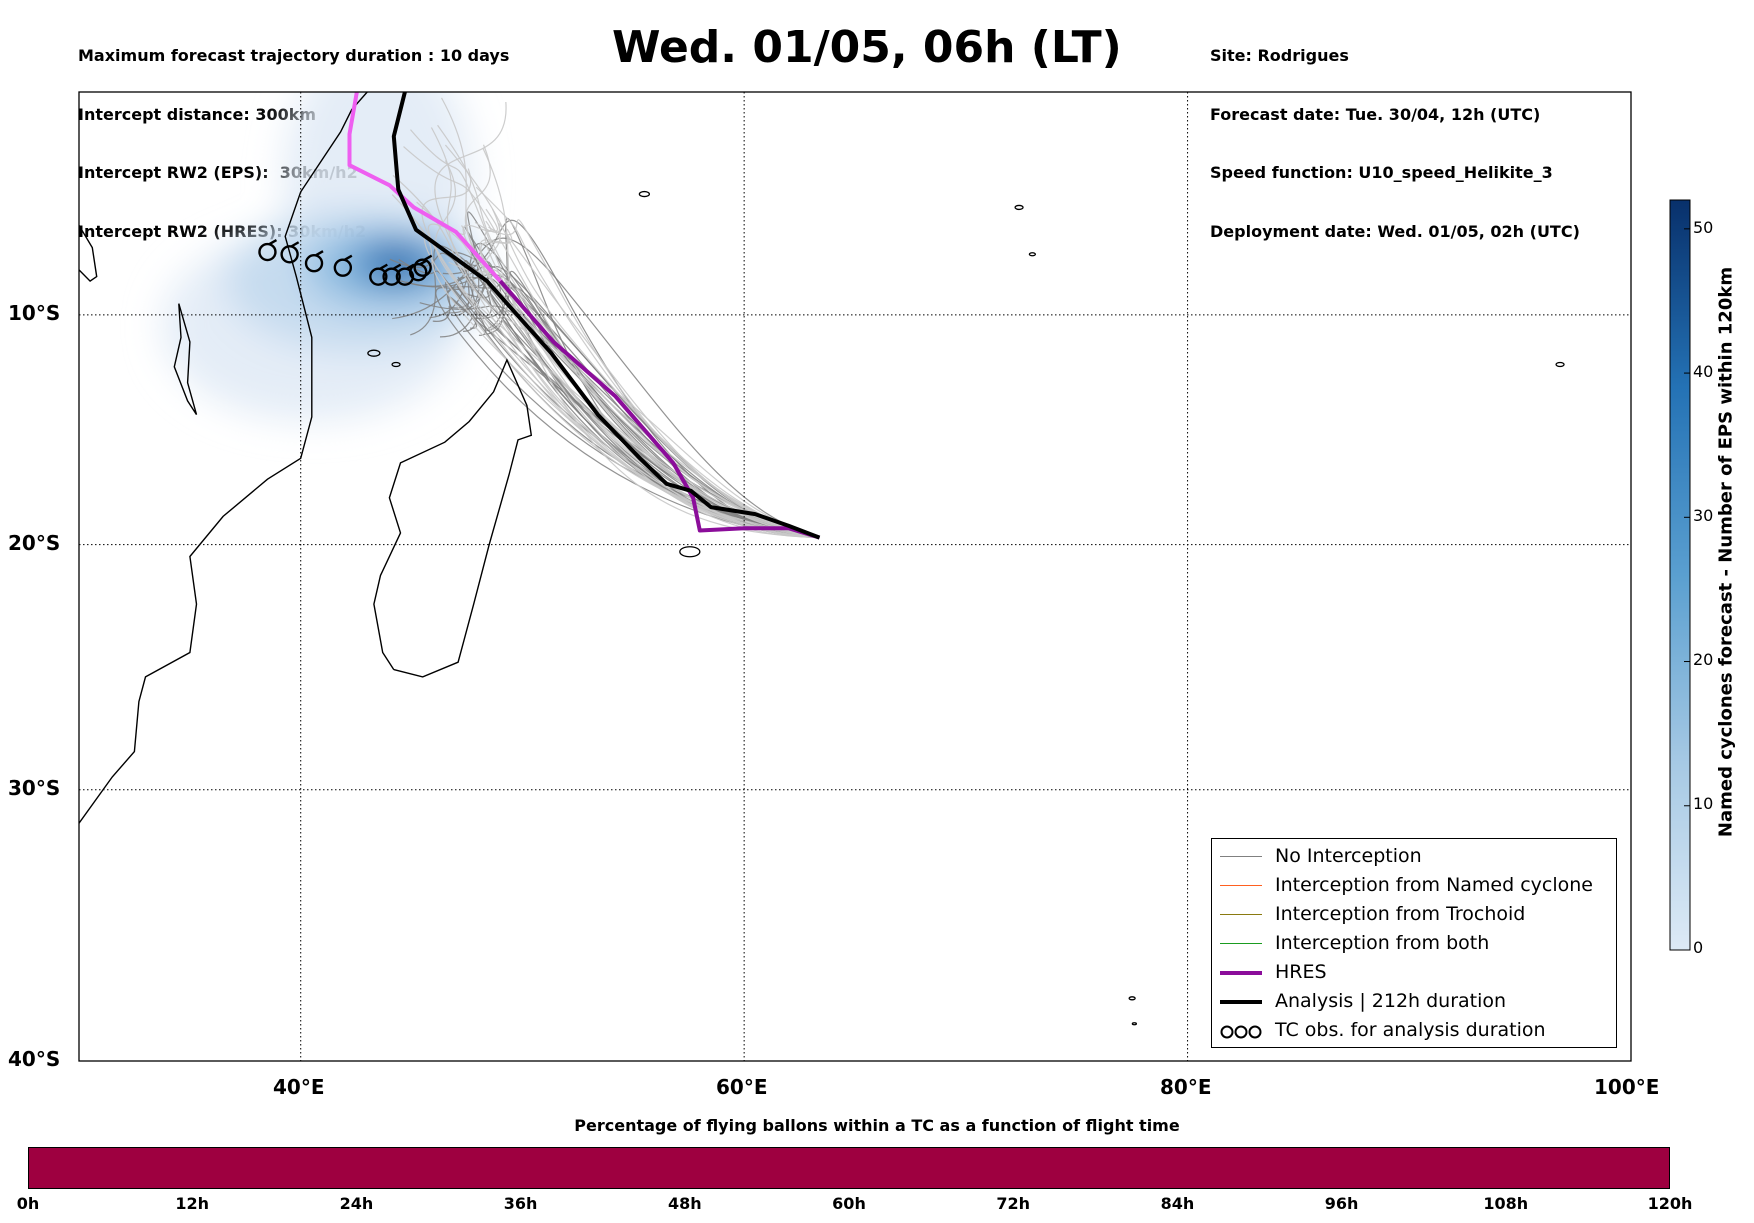 The image size is (1754, 1223). What do you see at coordinates (867, 47) in the screenshot?
I see `main-title: Wed. 01/05, 06h (LT)` at bounding box center [867, 47].